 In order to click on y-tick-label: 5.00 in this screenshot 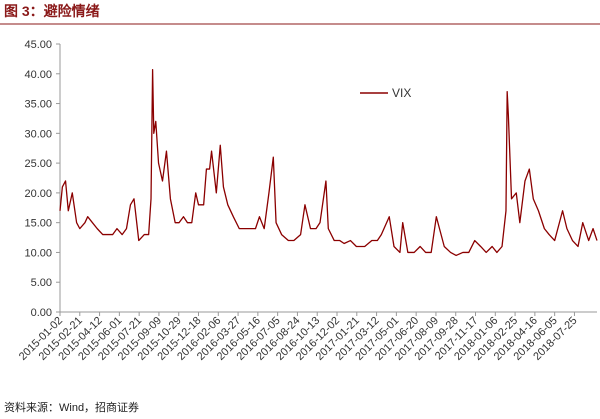, I will do `click(41, 283)`.